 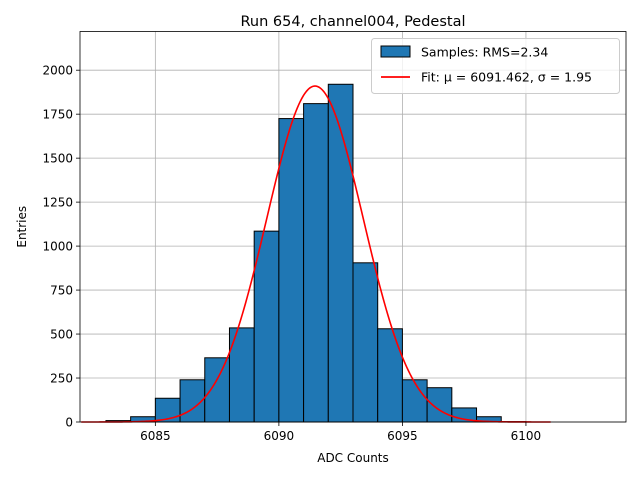 I want to click on y-tick-label: 0, so click(x=69, y=422).